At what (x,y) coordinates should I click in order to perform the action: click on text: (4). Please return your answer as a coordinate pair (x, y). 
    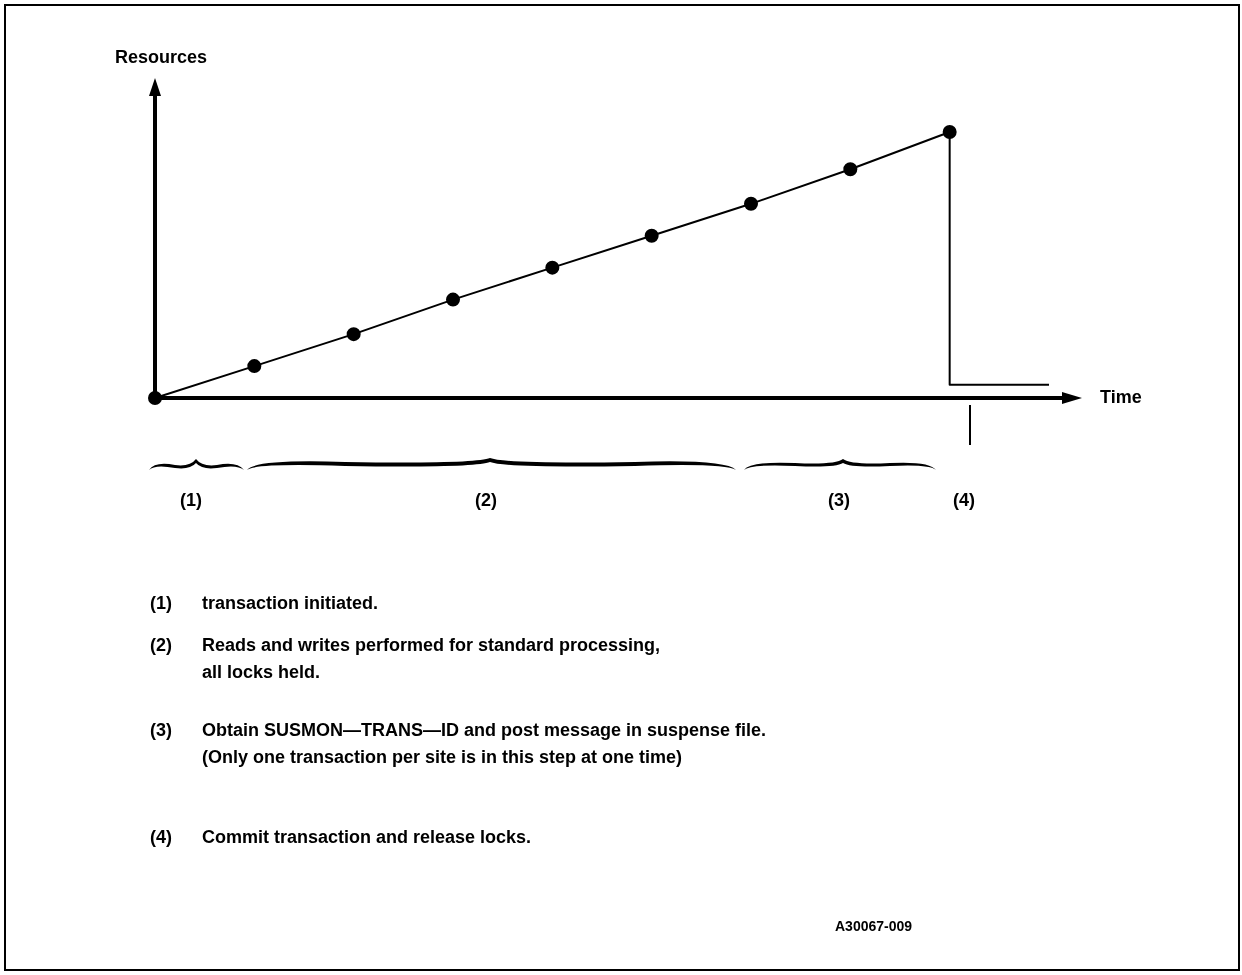
    Looking at the image, I should click on (964, 500).